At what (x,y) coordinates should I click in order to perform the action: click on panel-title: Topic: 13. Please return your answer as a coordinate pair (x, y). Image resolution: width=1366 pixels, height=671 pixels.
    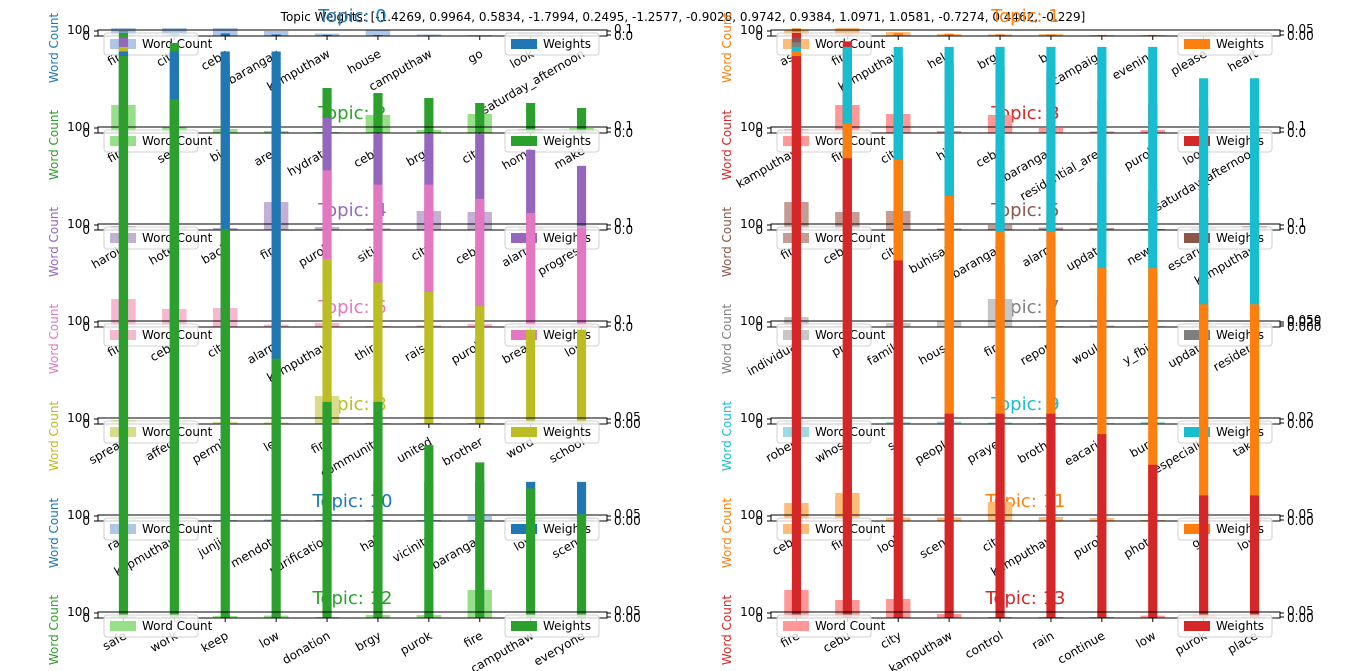
    Looking at the image, I should click on (1025, 598).